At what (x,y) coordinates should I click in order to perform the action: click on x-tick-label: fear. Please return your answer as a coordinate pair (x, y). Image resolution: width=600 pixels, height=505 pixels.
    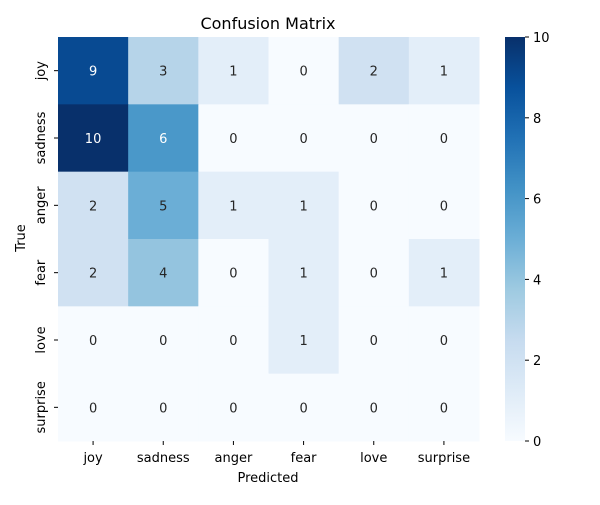
    Looking at the image, I should click on (304, 458).